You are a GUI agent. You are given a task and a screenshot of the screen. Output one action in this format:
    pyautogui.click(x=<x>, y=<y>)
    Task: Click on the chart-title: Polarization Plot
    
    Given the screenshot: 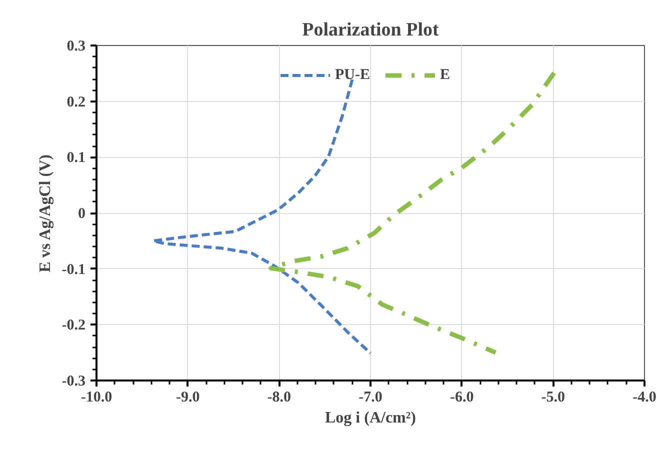 What is the action you would take?
    pyautogui.click(x=371, y=30)
    